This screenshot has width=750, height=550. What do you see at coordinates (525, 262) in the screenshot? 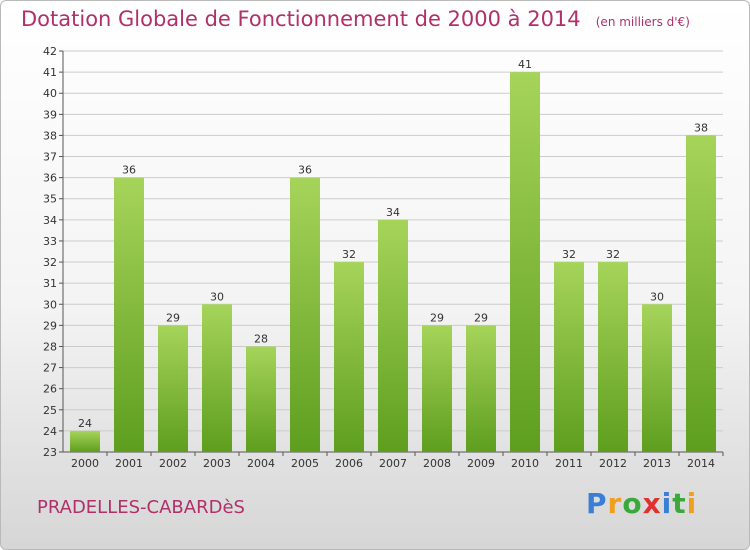
I see `bar-2010` at bounding box center [525, 262].